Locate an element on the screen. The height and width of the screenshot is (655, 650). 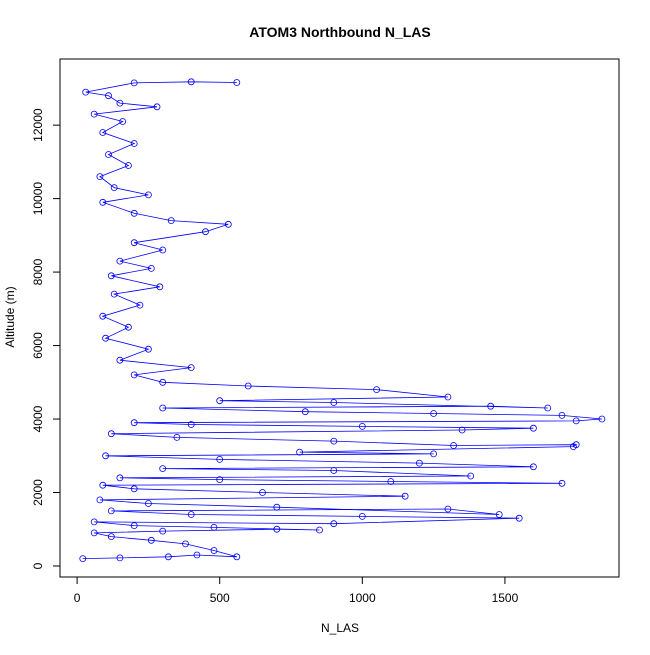
x-tick-label: 0 is located at coordinates (77, 598).